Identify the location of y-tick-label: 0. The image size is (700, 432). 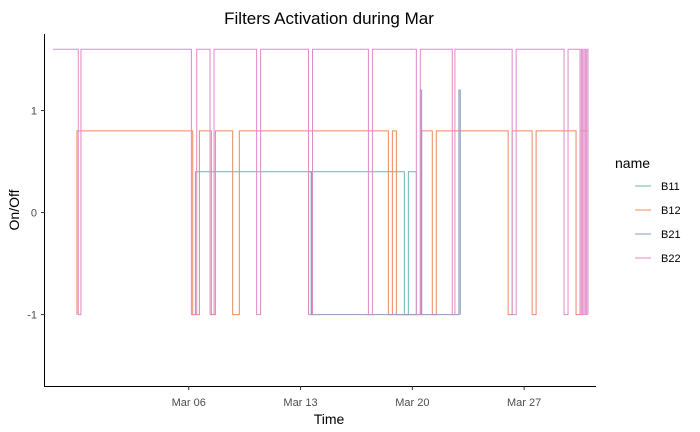
(34, 214).